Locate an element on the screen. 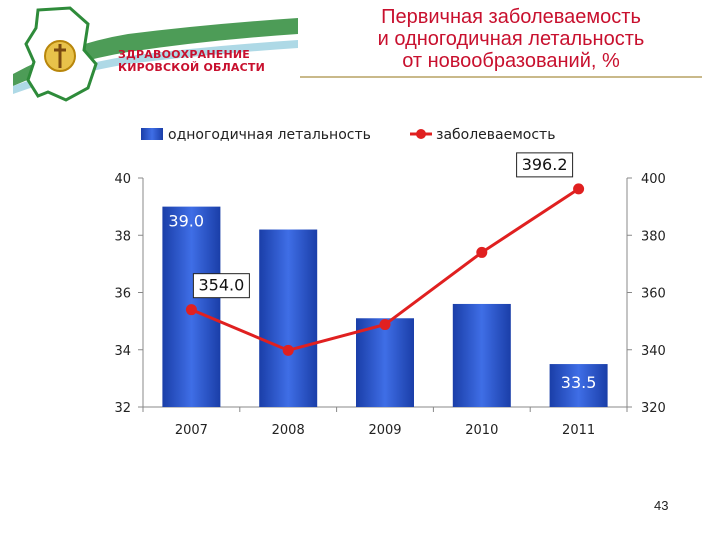 The width and height of the screenshot is (720, 540). y-left-tick-label: 36 is located at coordinates (122, 294).